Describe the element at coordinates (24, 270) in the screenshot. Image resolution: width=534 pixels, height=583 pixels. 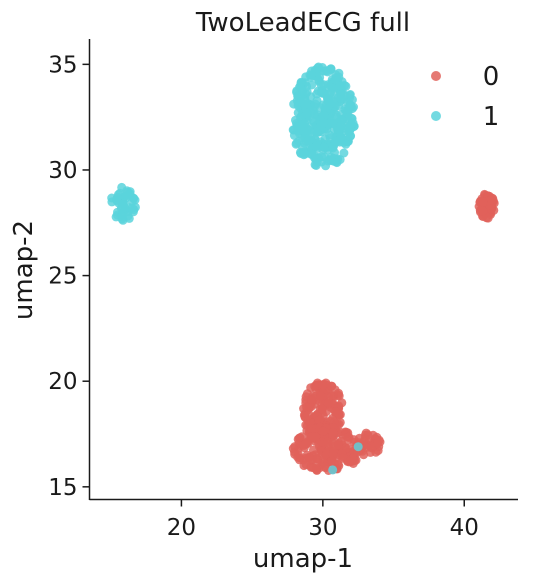
I see `y-axis-label: umap-2` at that location.